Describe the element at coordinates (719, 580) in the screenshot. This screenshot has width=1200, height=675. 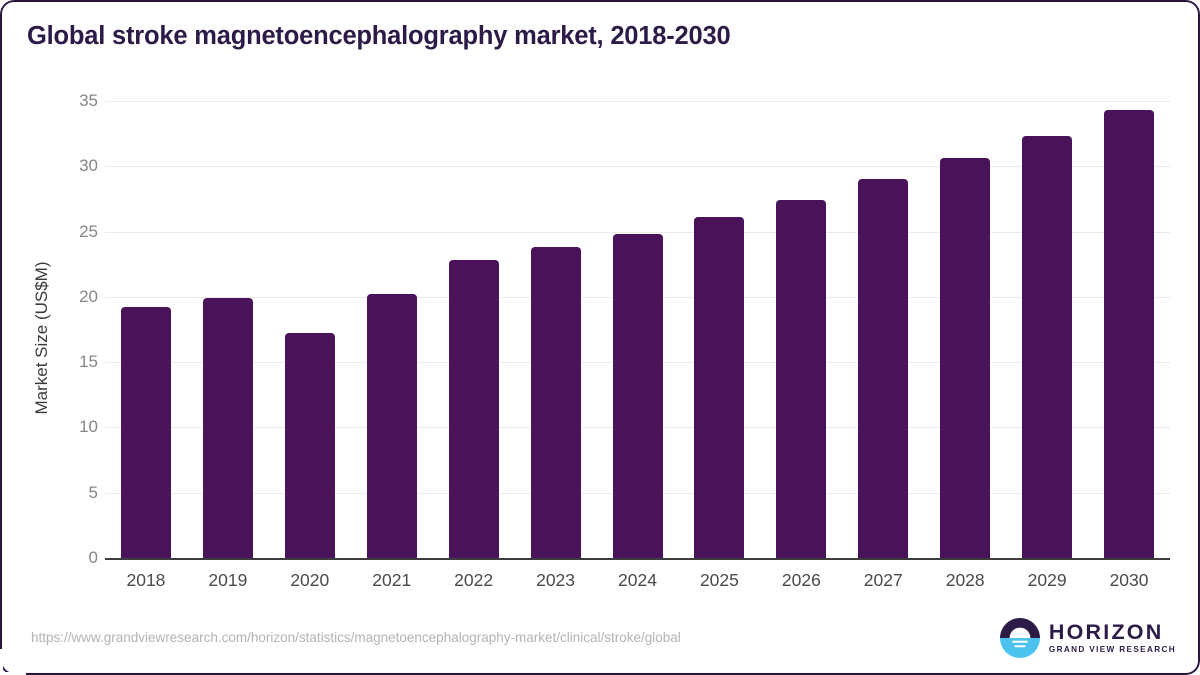
I see `x-tick-label: 2025` at that location.